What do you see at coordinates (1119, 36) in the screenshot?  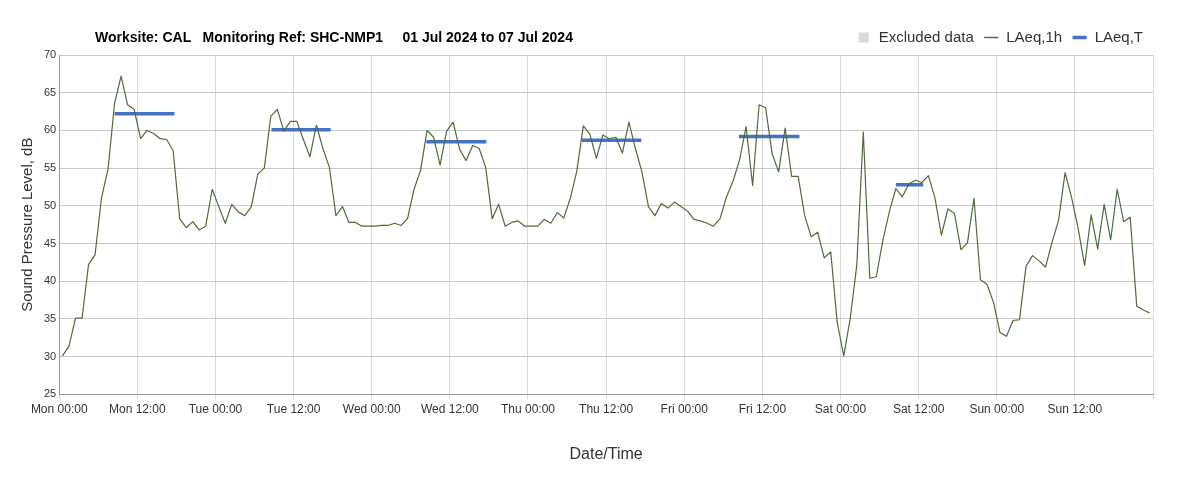 I see `legend-label: LAeq,T` at bounding box center [1119, 36].